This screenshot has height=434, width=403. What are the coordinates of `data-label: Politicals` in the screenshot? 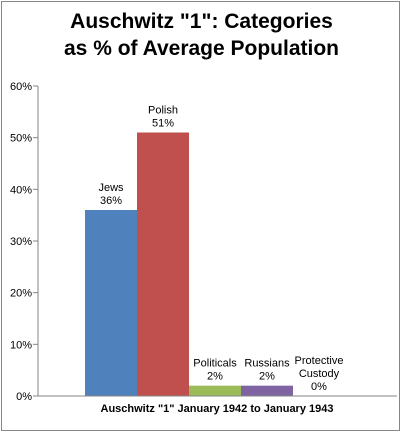 It's located at (215, 364).